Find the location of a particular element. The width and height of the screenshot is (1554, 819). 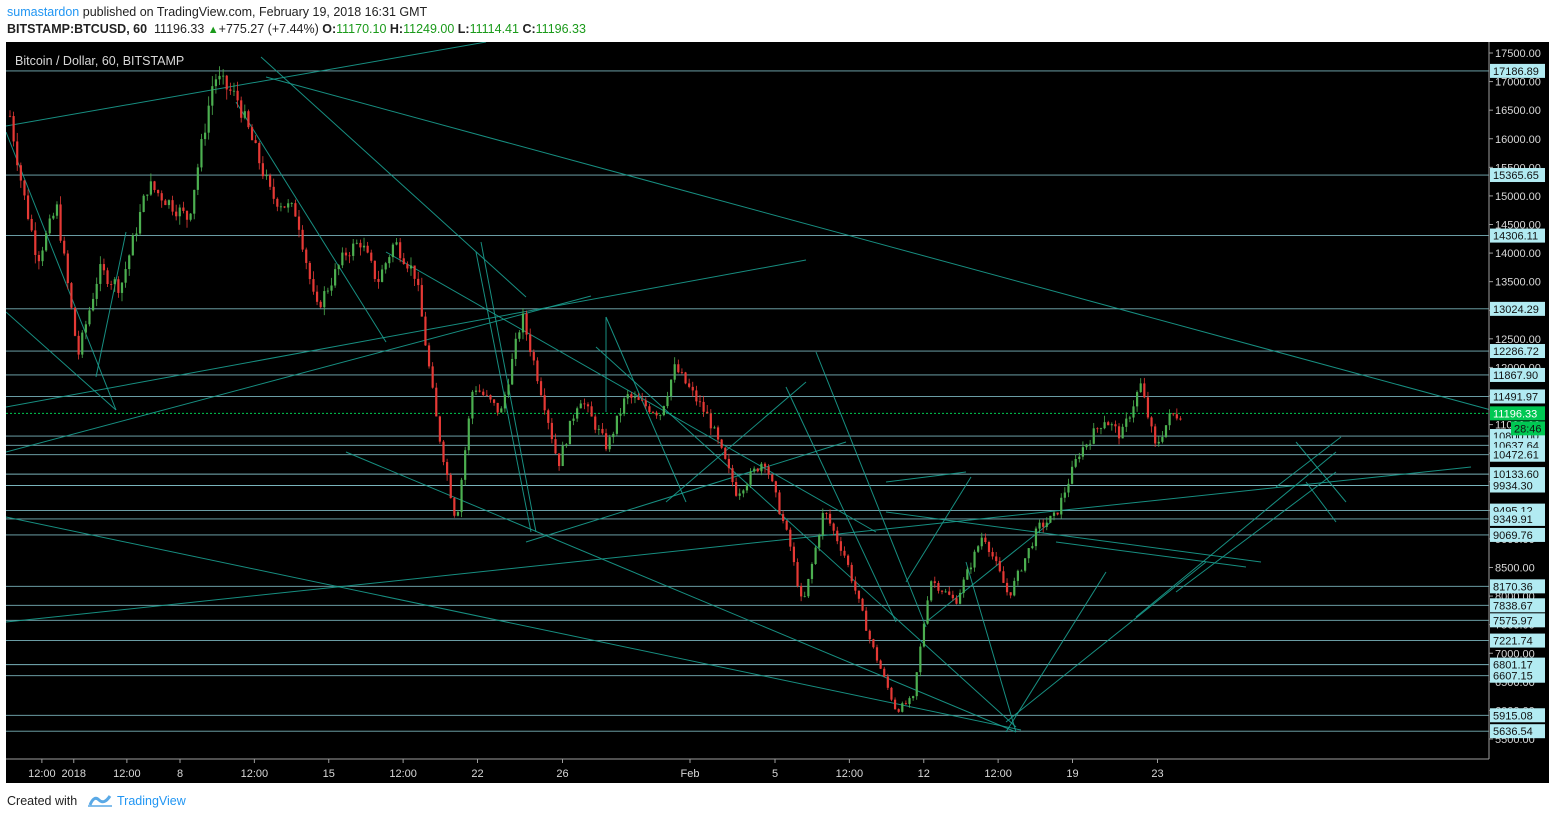

time-axis-bg is located at coordinates (747, 771).